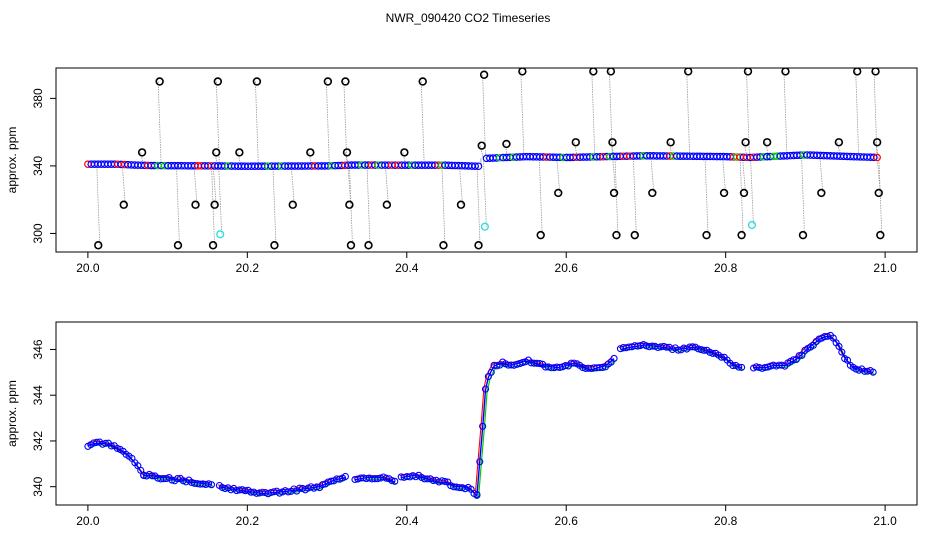 The height and width of the screenshot is (540, 936). Describe the element at coordinates (752, 225) in the screenshot. I see `flagged-point` at that location.